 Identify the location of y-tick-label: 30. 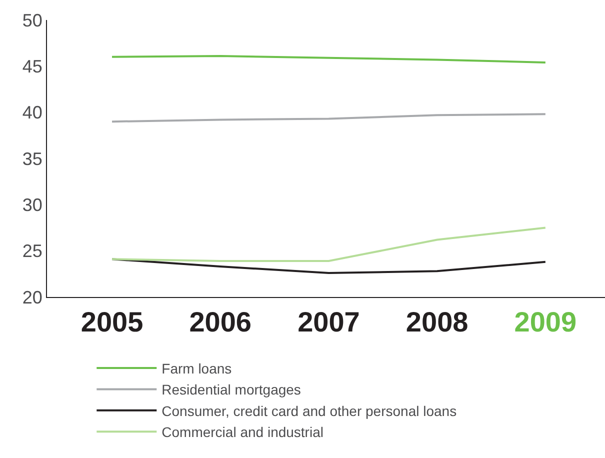
(32, 204).